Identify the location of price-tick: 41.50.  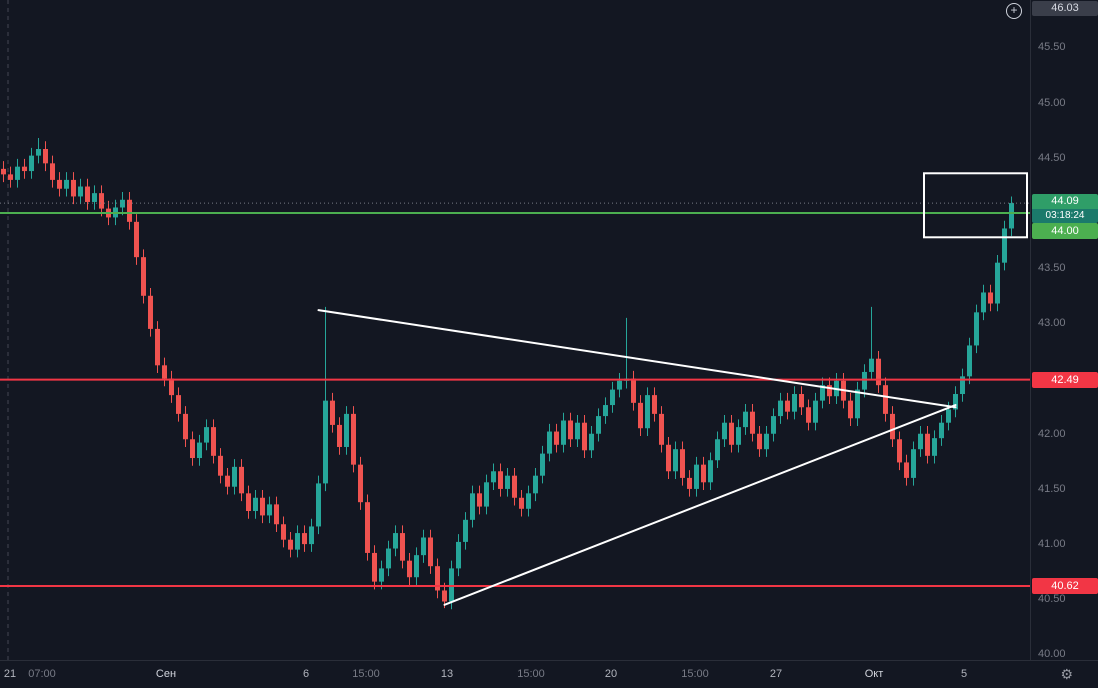
(1052, 488).